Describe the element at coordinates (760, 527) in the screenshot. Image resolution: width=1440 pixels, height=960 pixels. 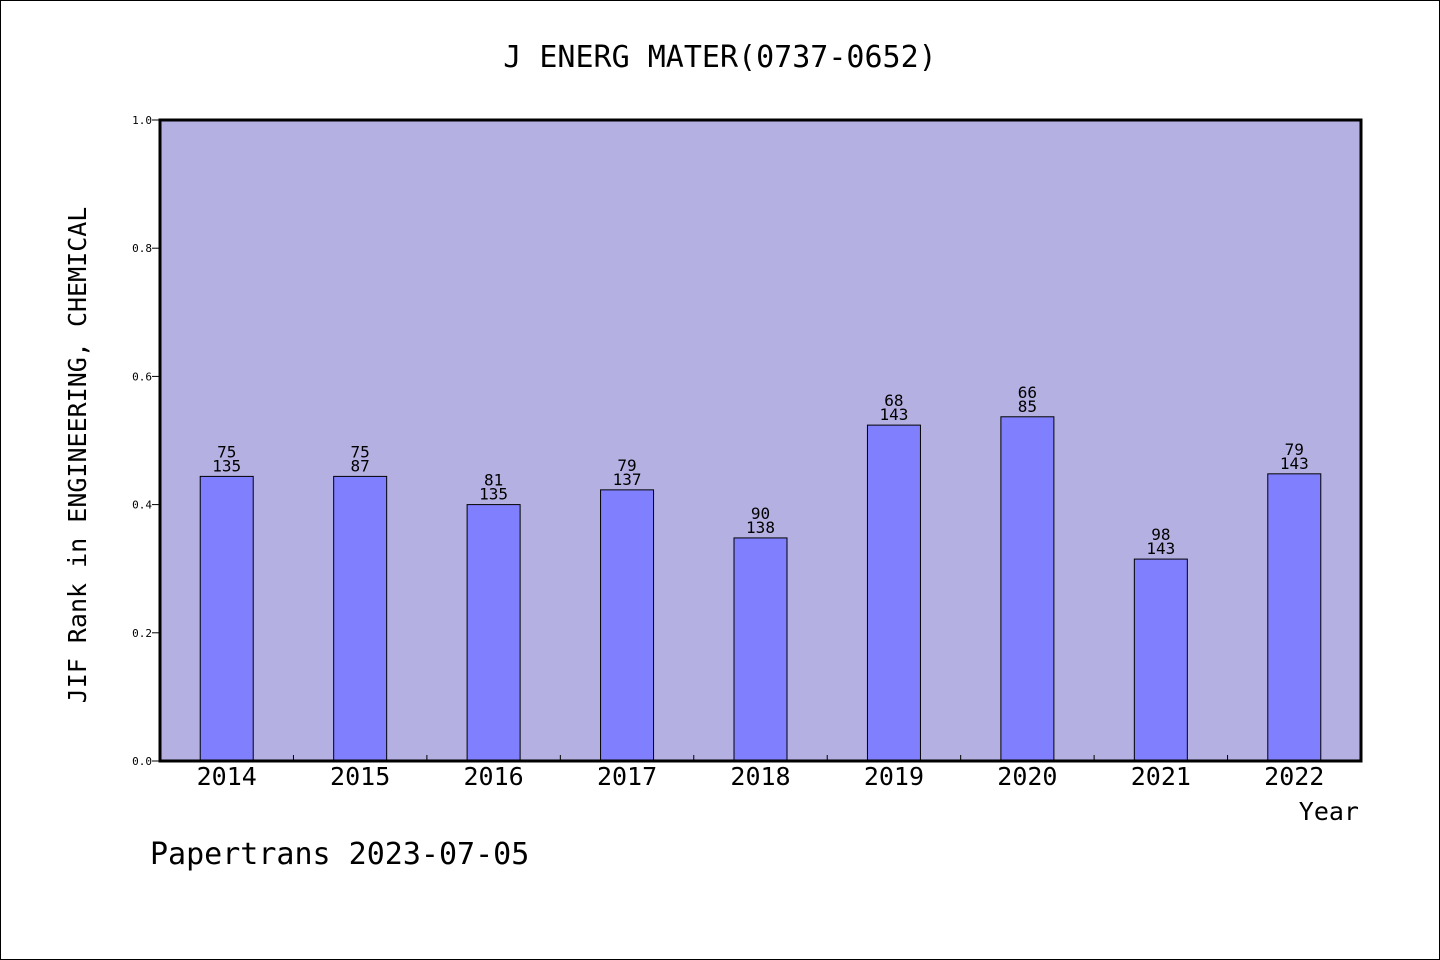
I see `bar-total-label: 138` at that location.